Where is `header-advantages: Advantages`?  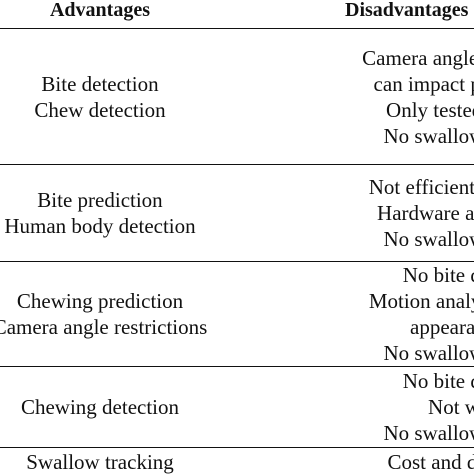 header-advantages: Advantages is located at coordinates (99, 10).